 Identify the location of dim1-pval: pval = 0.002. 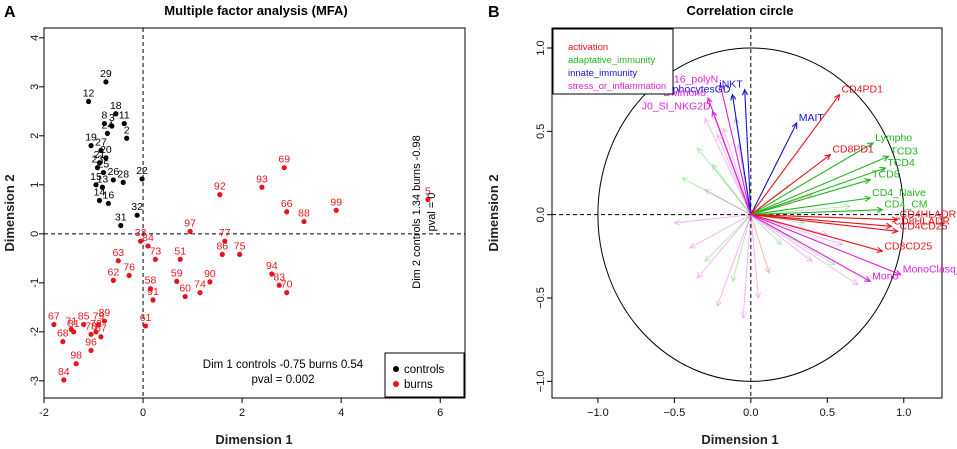
(283, 380).